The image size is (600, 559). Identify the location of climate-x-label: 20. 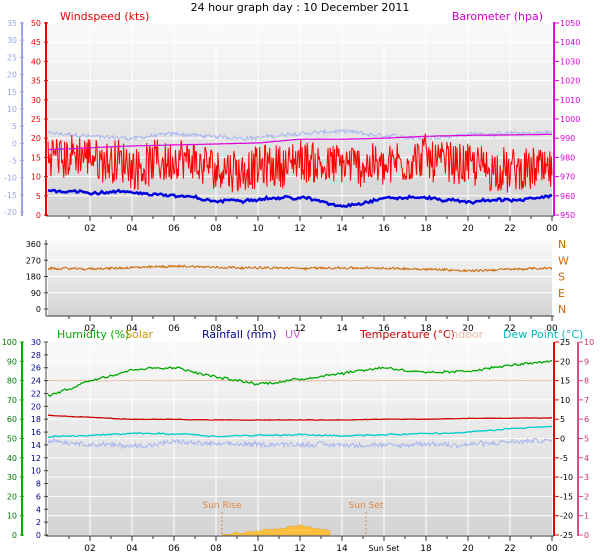
(468, 549).